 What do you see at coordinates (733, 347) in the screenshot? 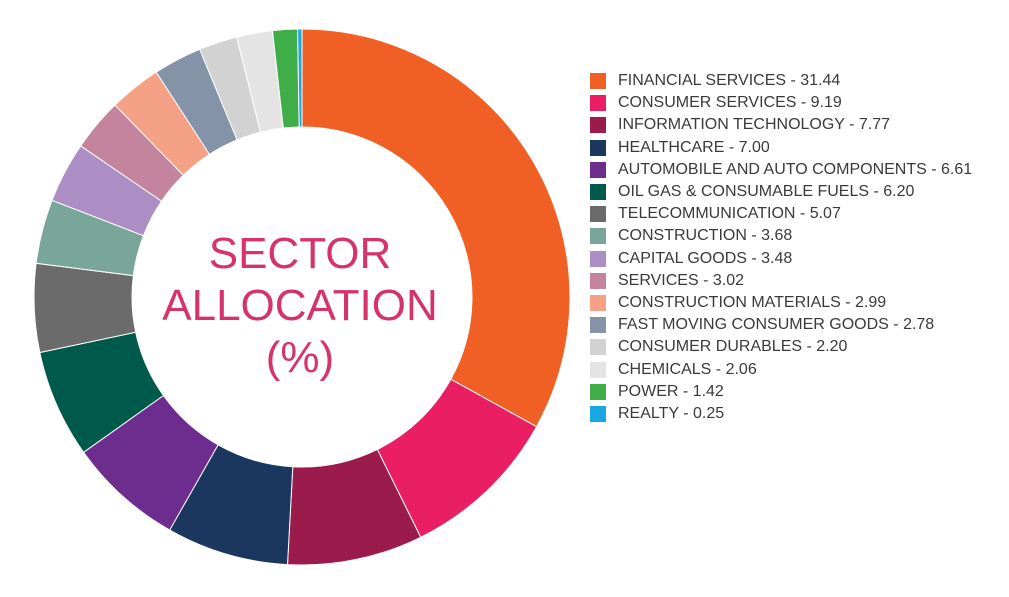
I see `legend-label: CONSUMER DURABLES - 2.20` at bounding box center [733, 347].